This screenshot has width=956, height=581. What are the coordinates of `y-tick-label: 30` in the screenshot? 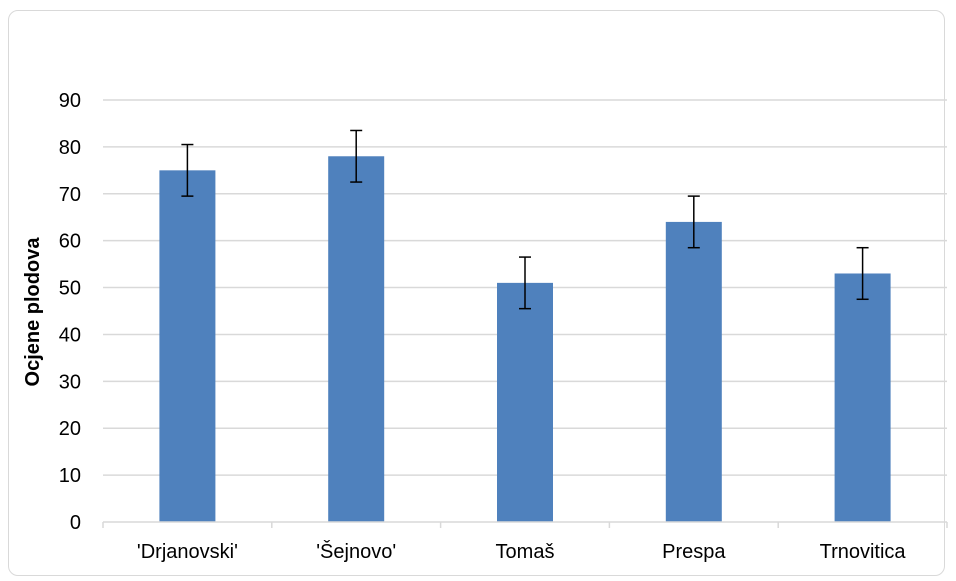 It's located at (70, 382).